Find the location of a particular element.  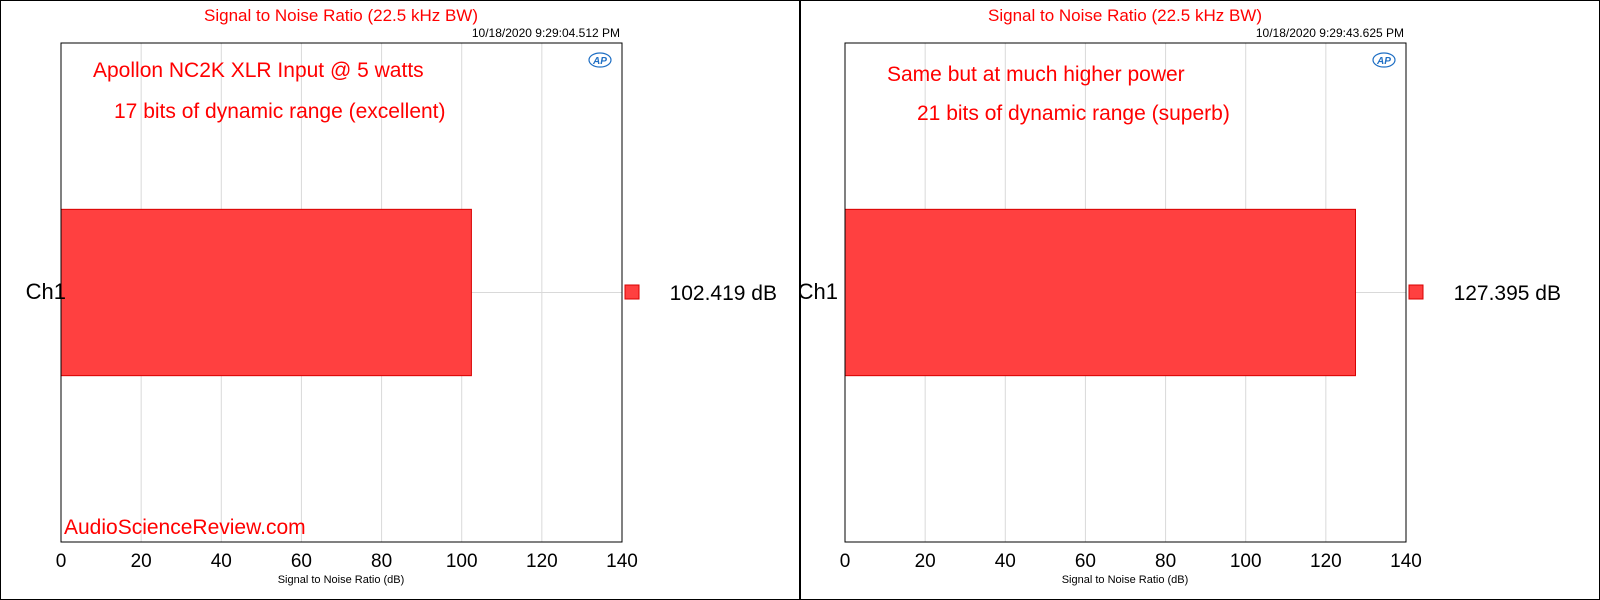

timestamp: 10/18/2020 9:29:43.625 PM is located at coordinates (1330, 33).